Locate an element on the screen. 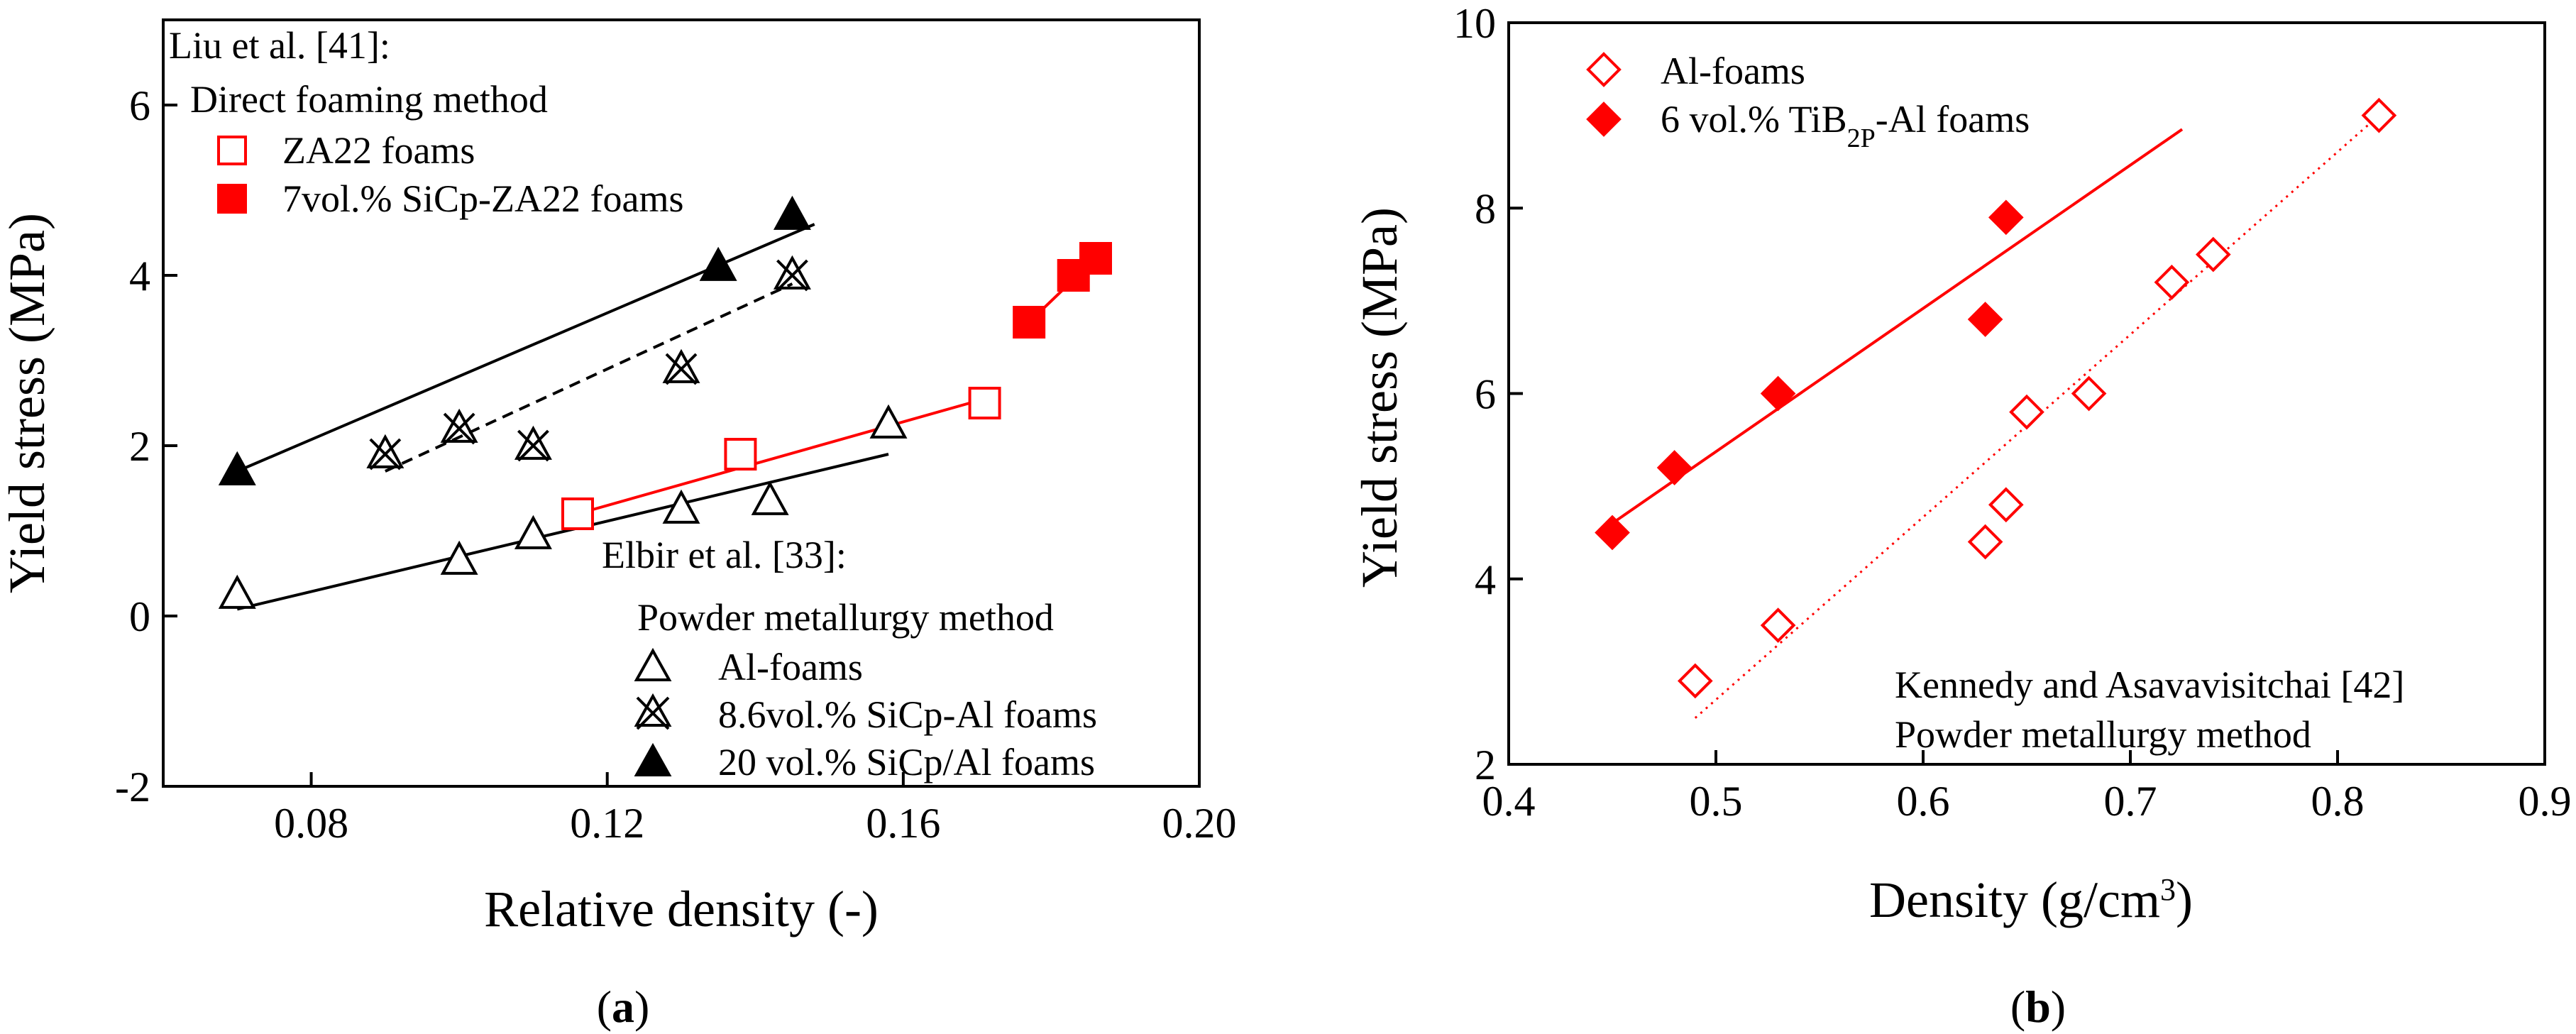  legend-marker-al-foams-b is located at coordinates (1604, 70).